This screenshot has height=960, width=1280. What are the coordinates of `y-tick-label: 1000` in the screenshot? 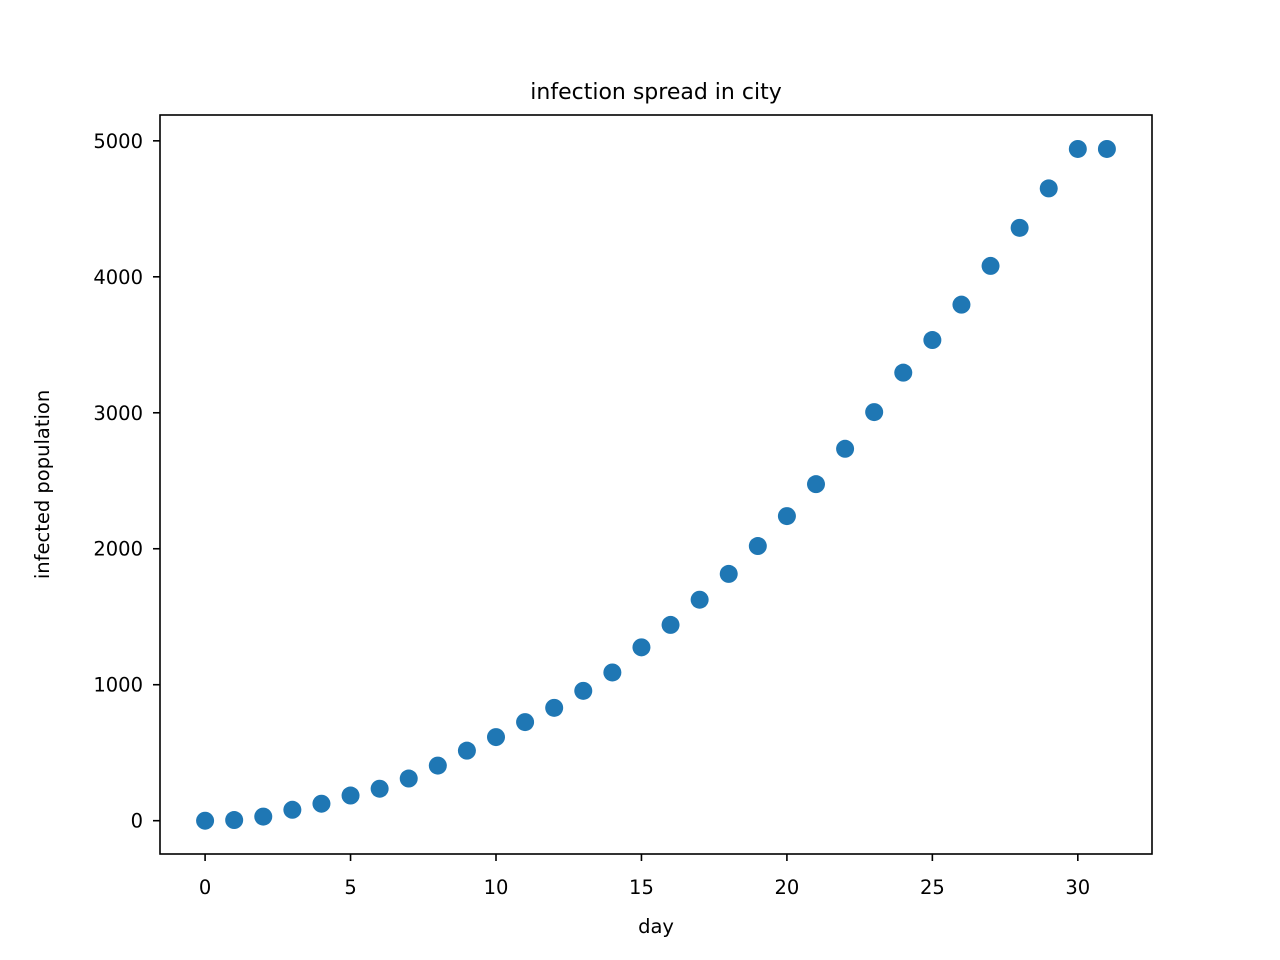 It's located at (118, 685).